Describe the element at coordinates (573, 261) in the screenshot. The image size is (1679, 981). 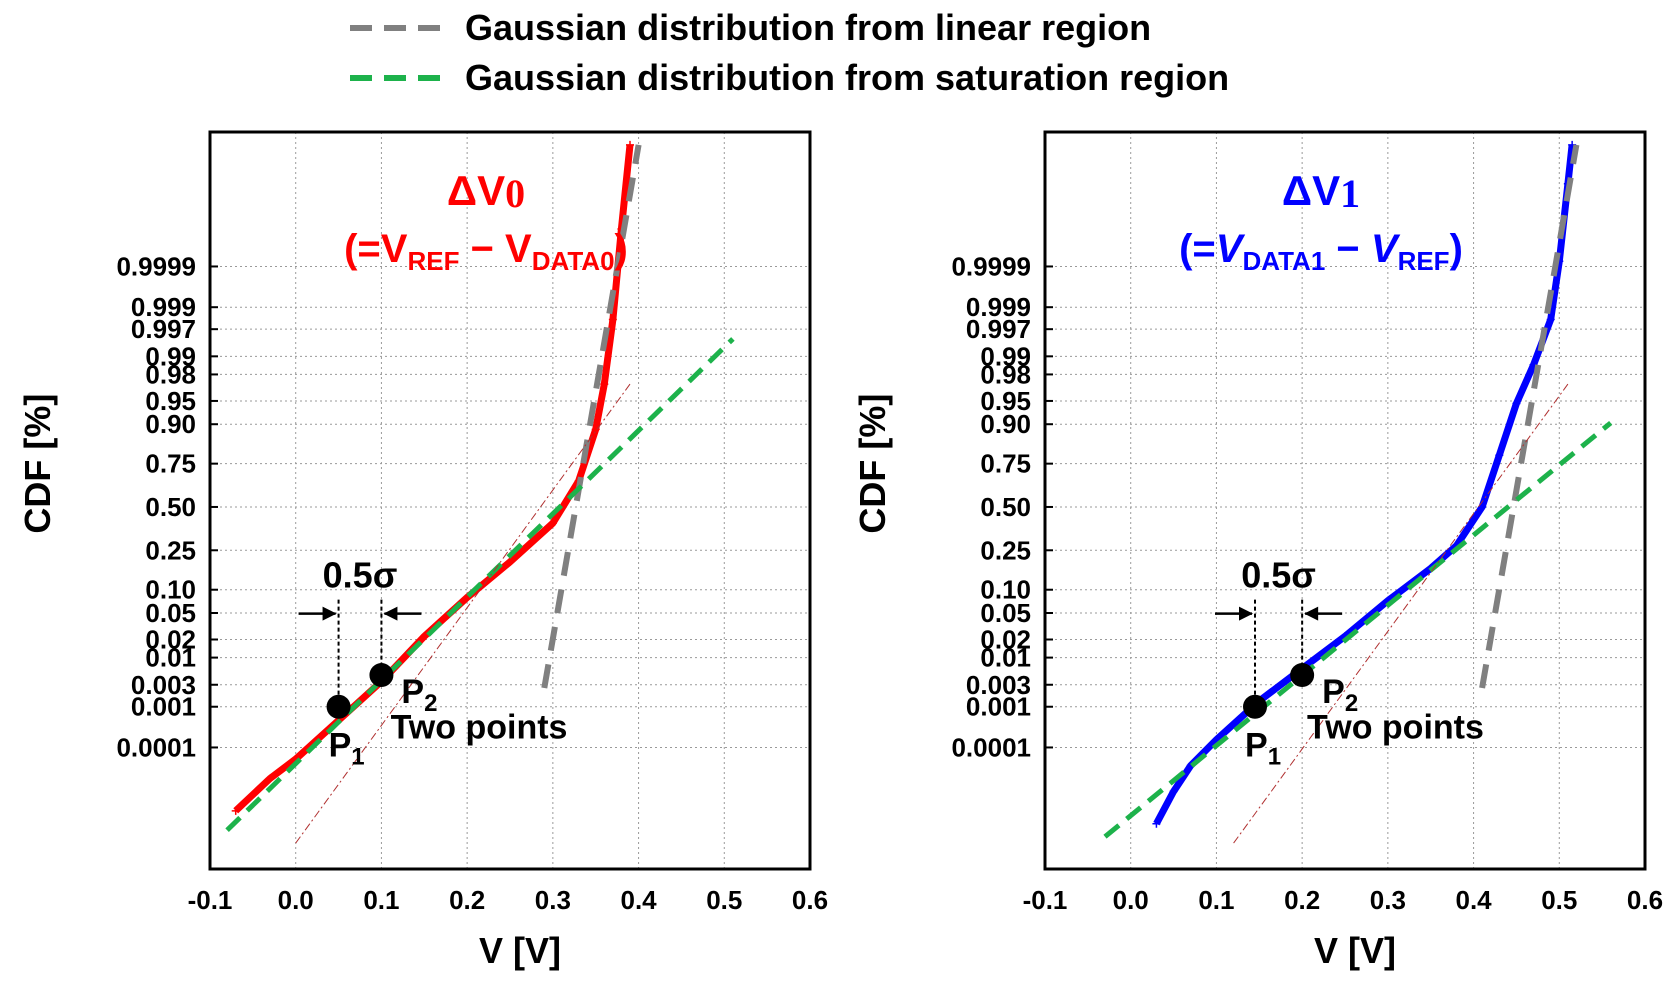
I see `panel-title-subscript: DATA0` at that location.